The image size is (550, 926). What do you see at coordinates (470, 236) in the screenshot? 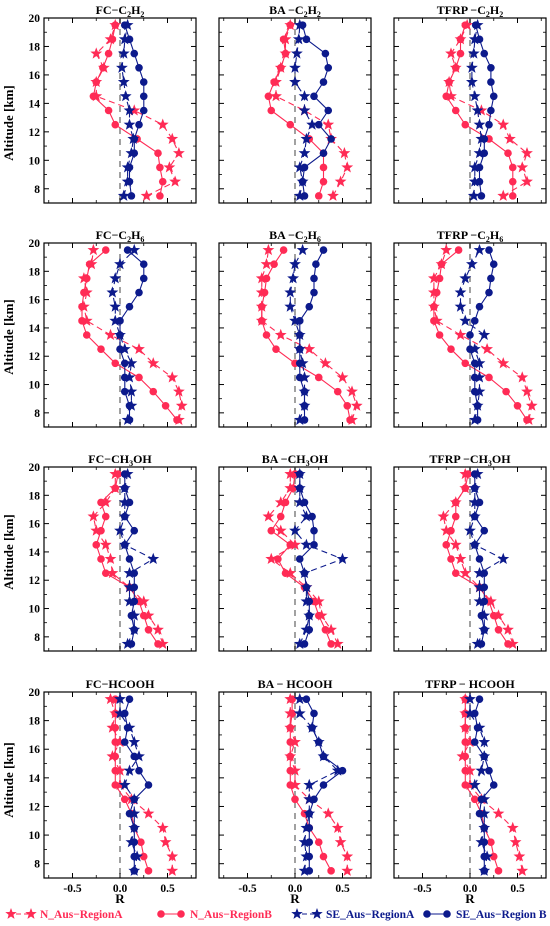
I see `panel-title: TFRP −C2H6` at bounding box center [470, 236].